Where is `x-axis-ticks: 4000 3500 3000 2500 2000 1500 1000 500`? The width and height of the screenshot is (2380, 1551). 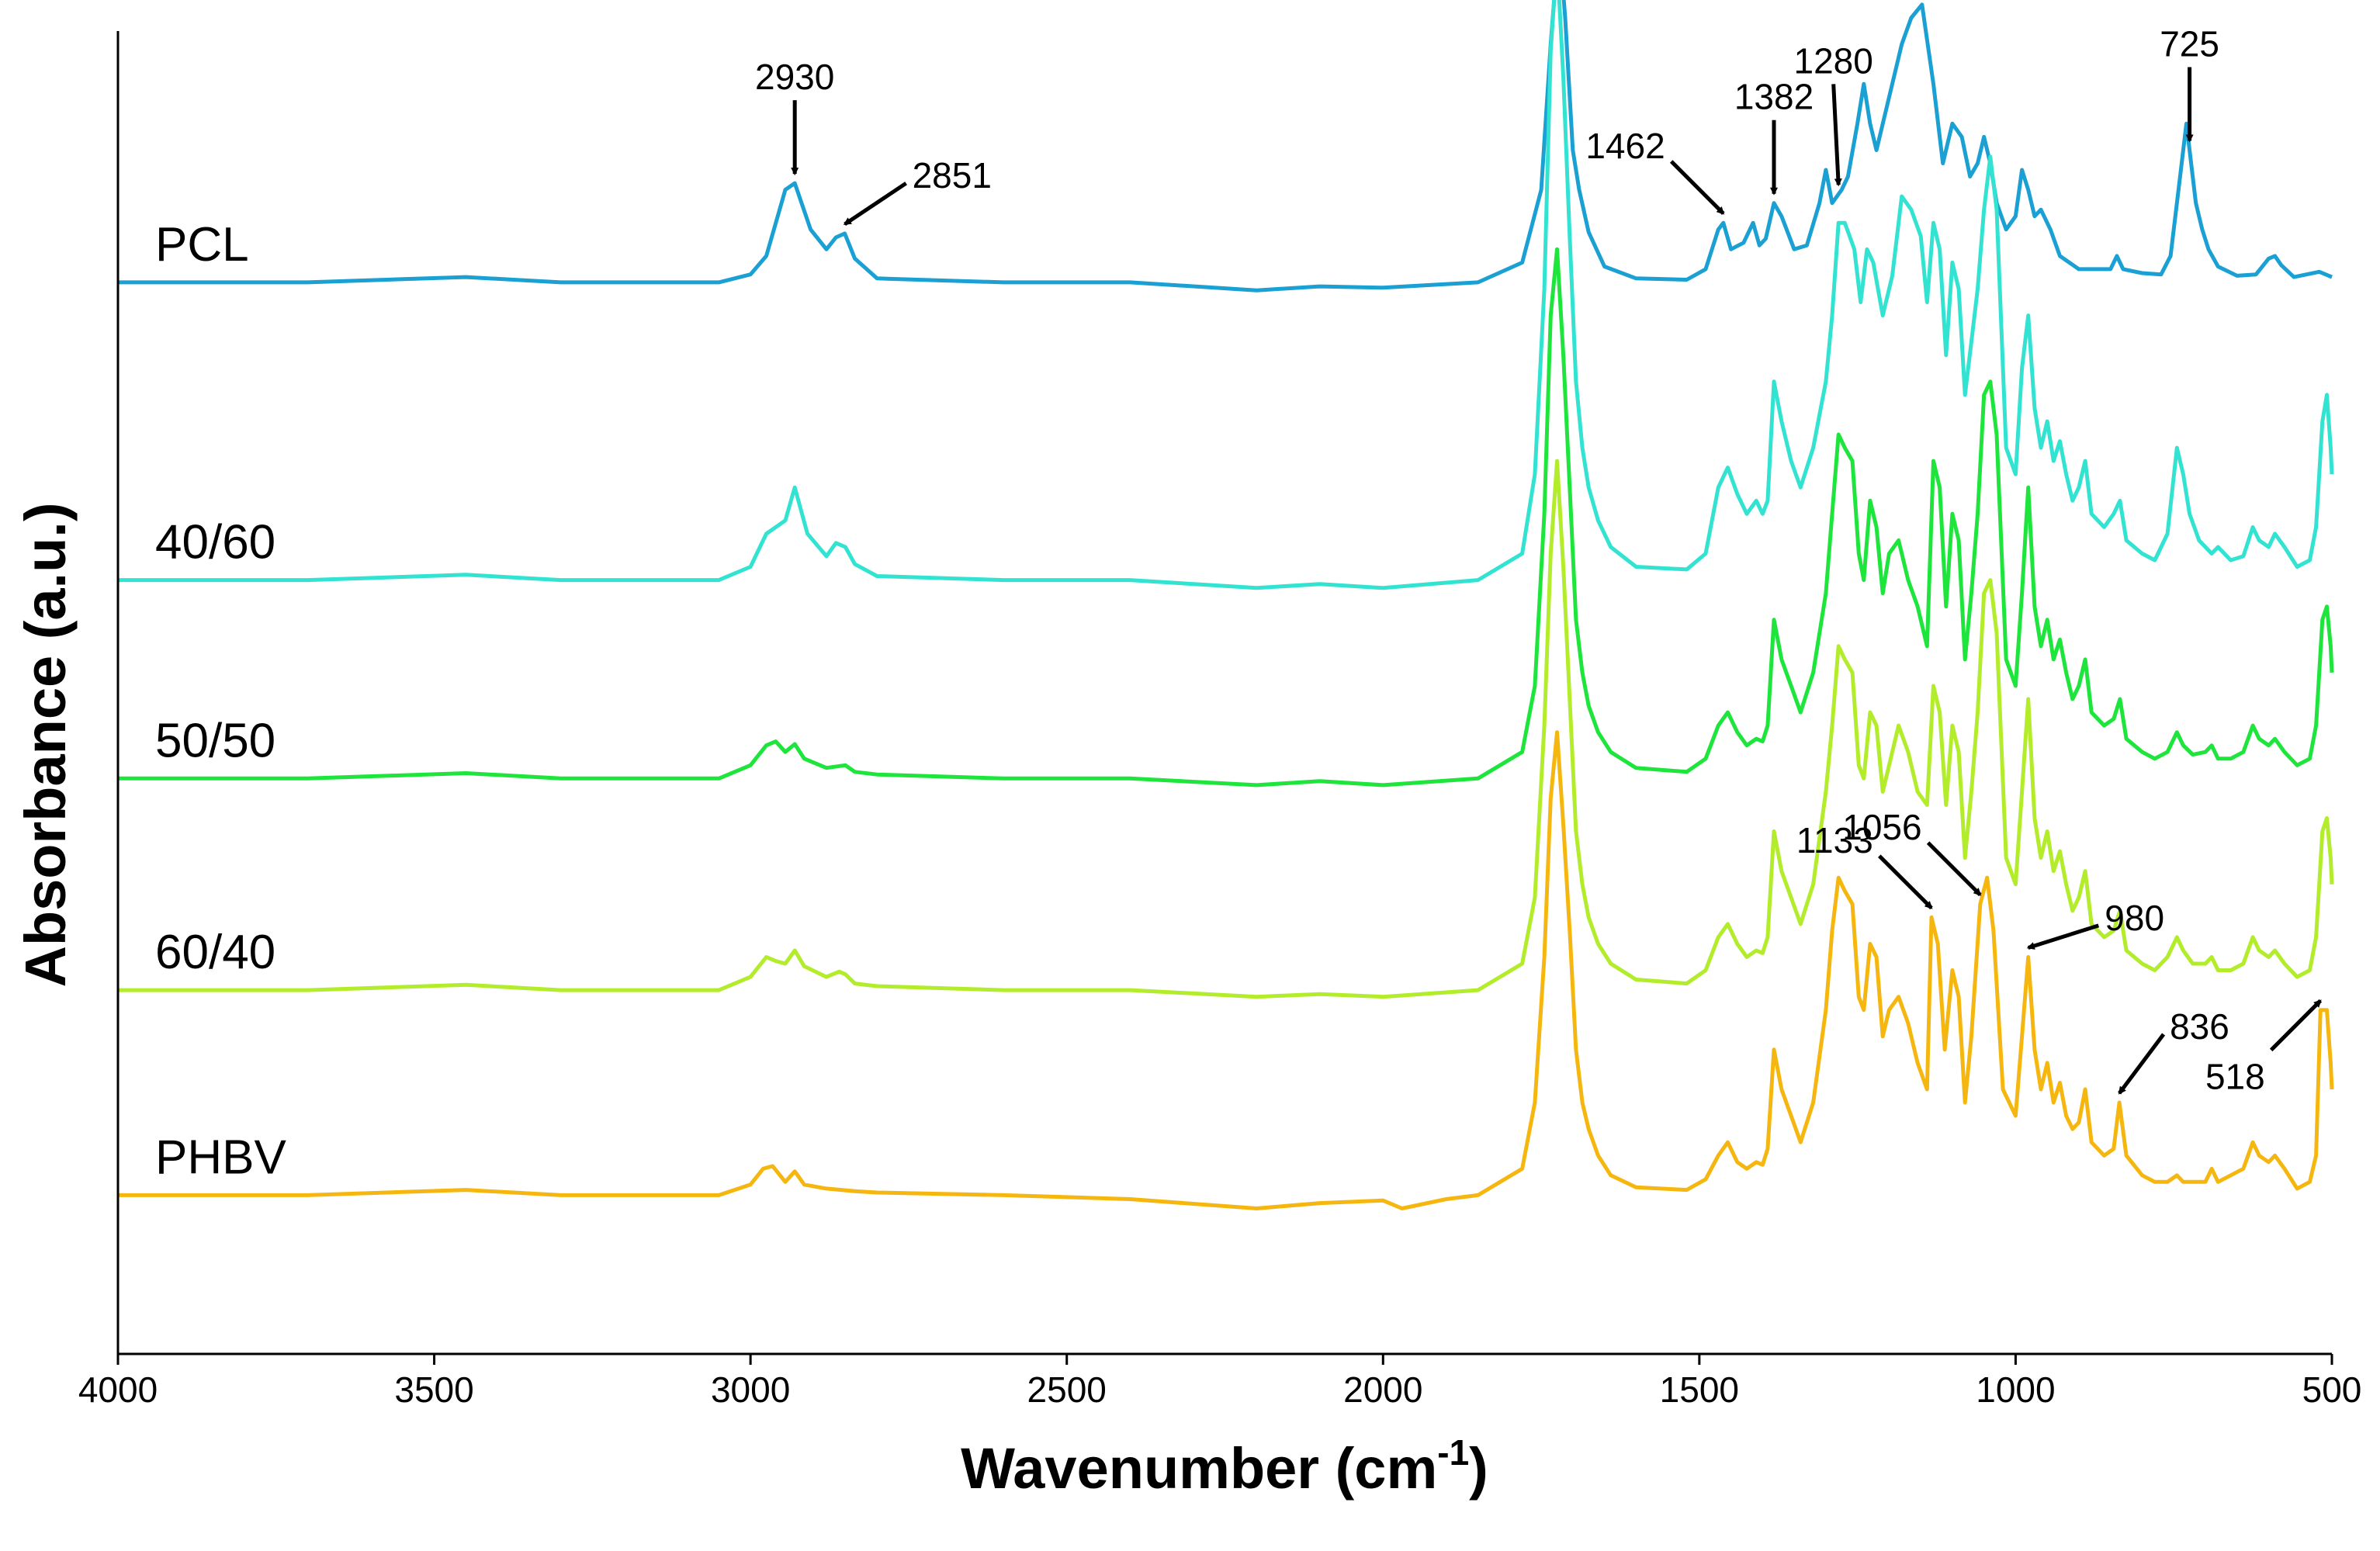 x-axis-ticks: 4000 3500 3000 2500 2000 1500 1000 500 is located at coordinates (1220, 1382).